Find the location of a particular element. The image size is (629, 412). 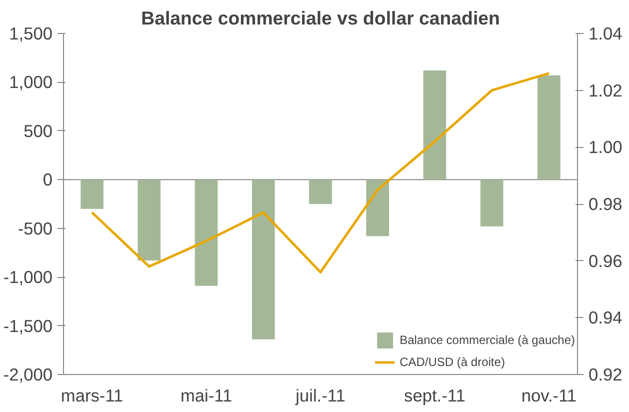

y2-tick-label: 0.98 is located at coordinates (605, 204).